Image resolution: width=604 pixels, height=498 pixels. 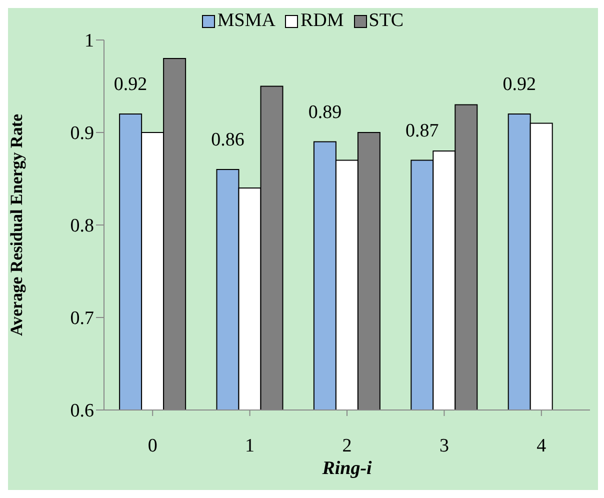 What do you see at coordinates (347, 468) in the screenshot?
I see `x-axis-title: Ring-i` at bounding box center [347, 468].